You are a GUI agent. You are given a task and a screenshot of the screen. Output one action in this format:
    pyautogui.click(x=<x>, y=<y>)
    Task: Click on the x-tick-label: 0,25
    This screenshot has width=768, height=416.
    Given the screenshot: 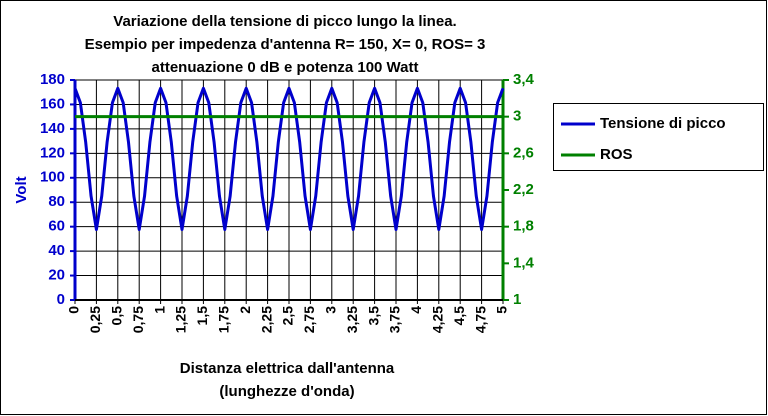 What is the action you would take?
    pyautogui.click(x=95, y=319)
    